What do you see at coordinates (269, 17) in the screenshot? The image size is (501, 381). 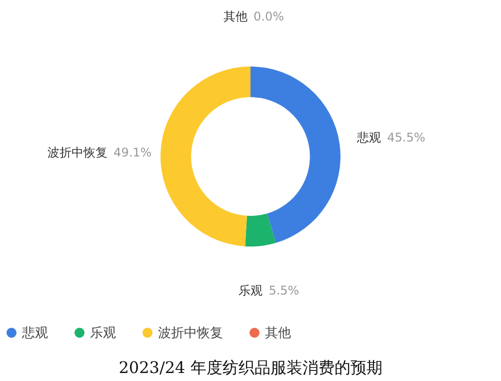 I see `text: 0.0%` at bounding box center [269, 17].